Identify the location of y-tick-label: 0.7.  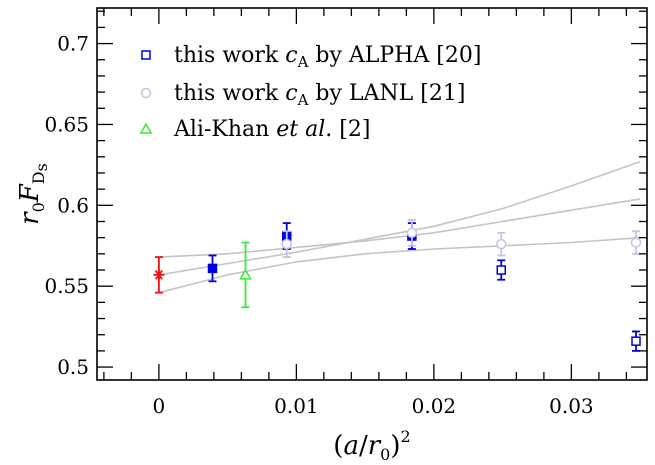
(73, 44).